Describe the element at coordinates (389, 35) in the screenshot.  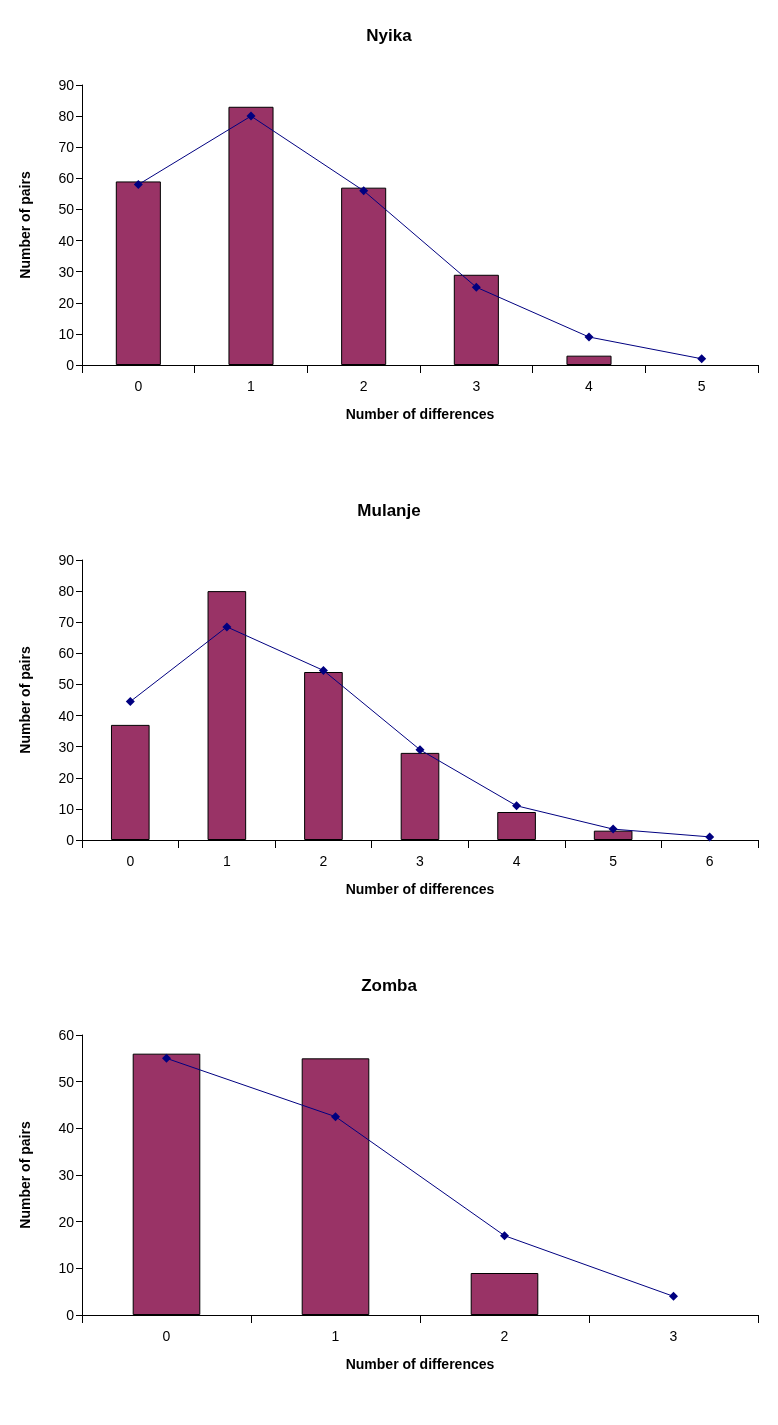
I see `chart-title: Nyika` at that location.